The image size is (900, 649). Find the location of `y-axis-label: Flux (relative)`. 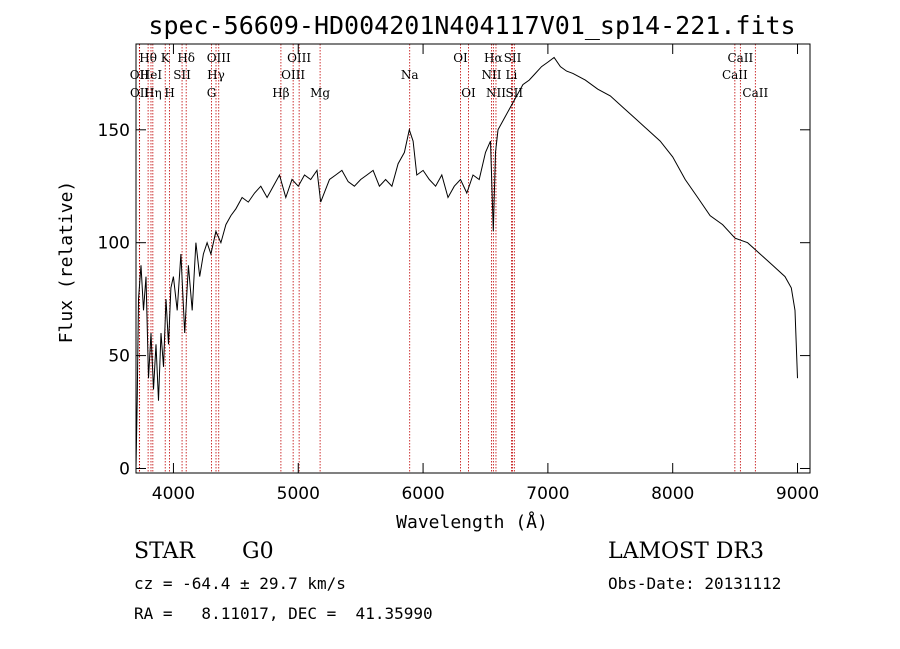

y-axis-label: Flux (relative) is located at coordinates (66, 262).